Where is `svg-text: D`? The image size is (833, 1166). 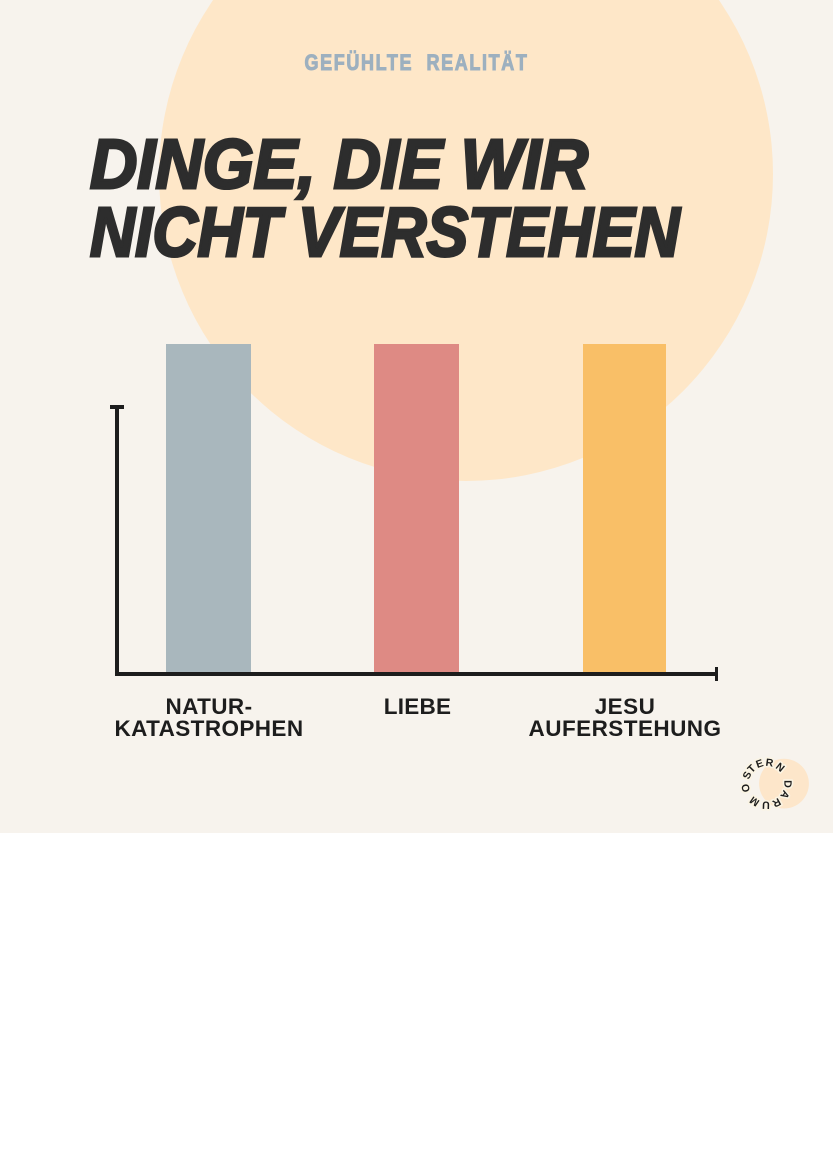
svg-text: D is located at coordinates (787, 784).